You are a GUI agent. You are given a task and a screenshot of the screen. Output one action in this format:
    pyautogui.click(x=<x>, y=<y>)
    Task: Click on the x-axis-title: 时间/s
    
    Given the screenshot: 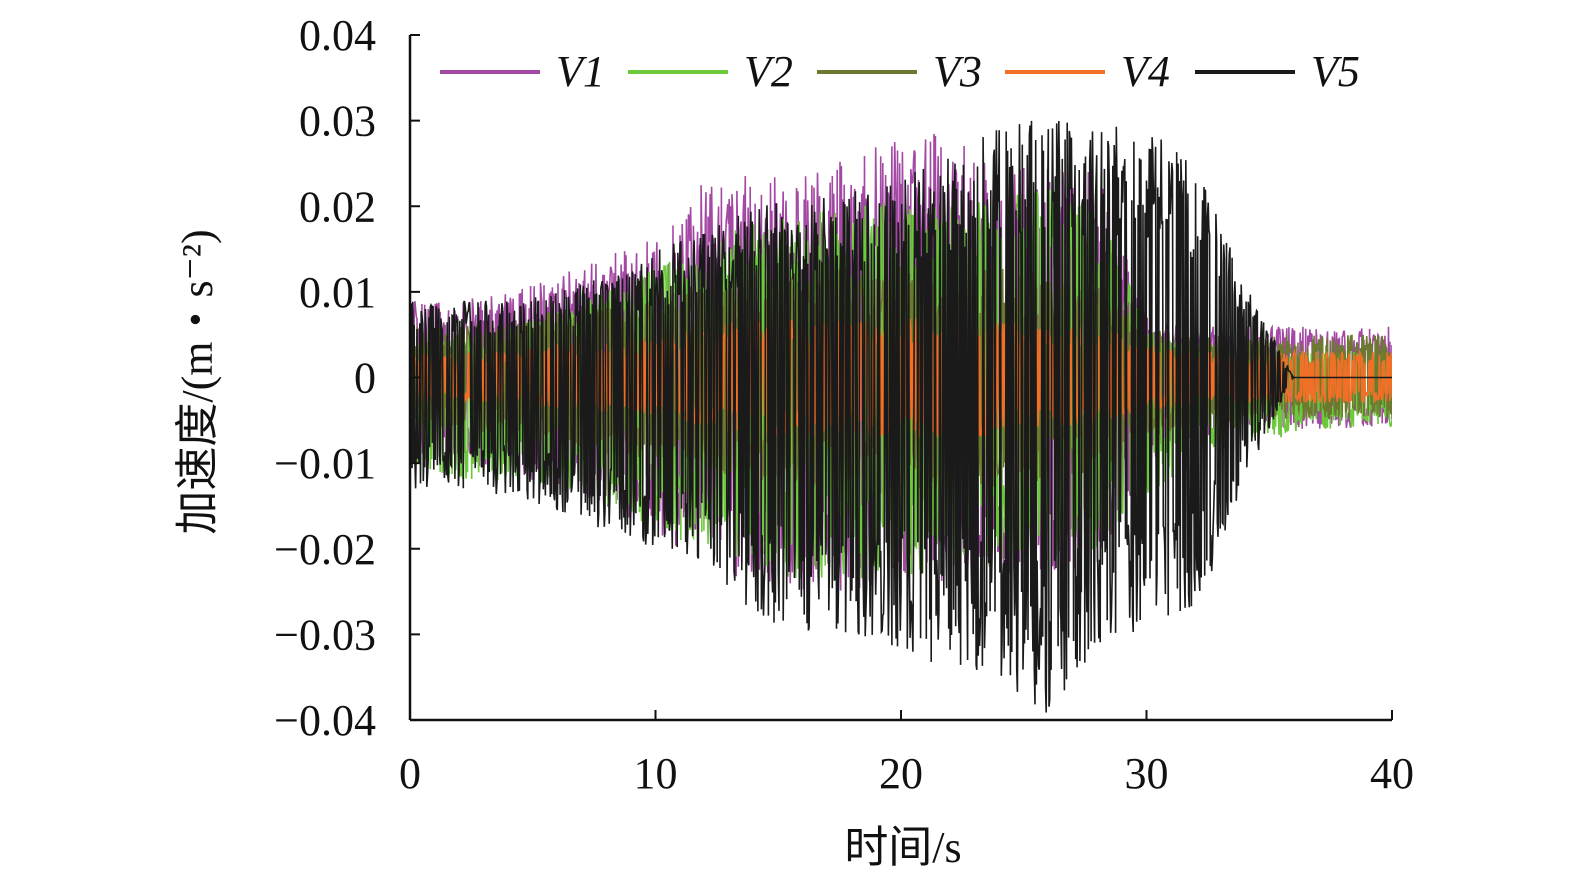 What is the action you would take?
    pyautogui.click(x=902, y=847)
    